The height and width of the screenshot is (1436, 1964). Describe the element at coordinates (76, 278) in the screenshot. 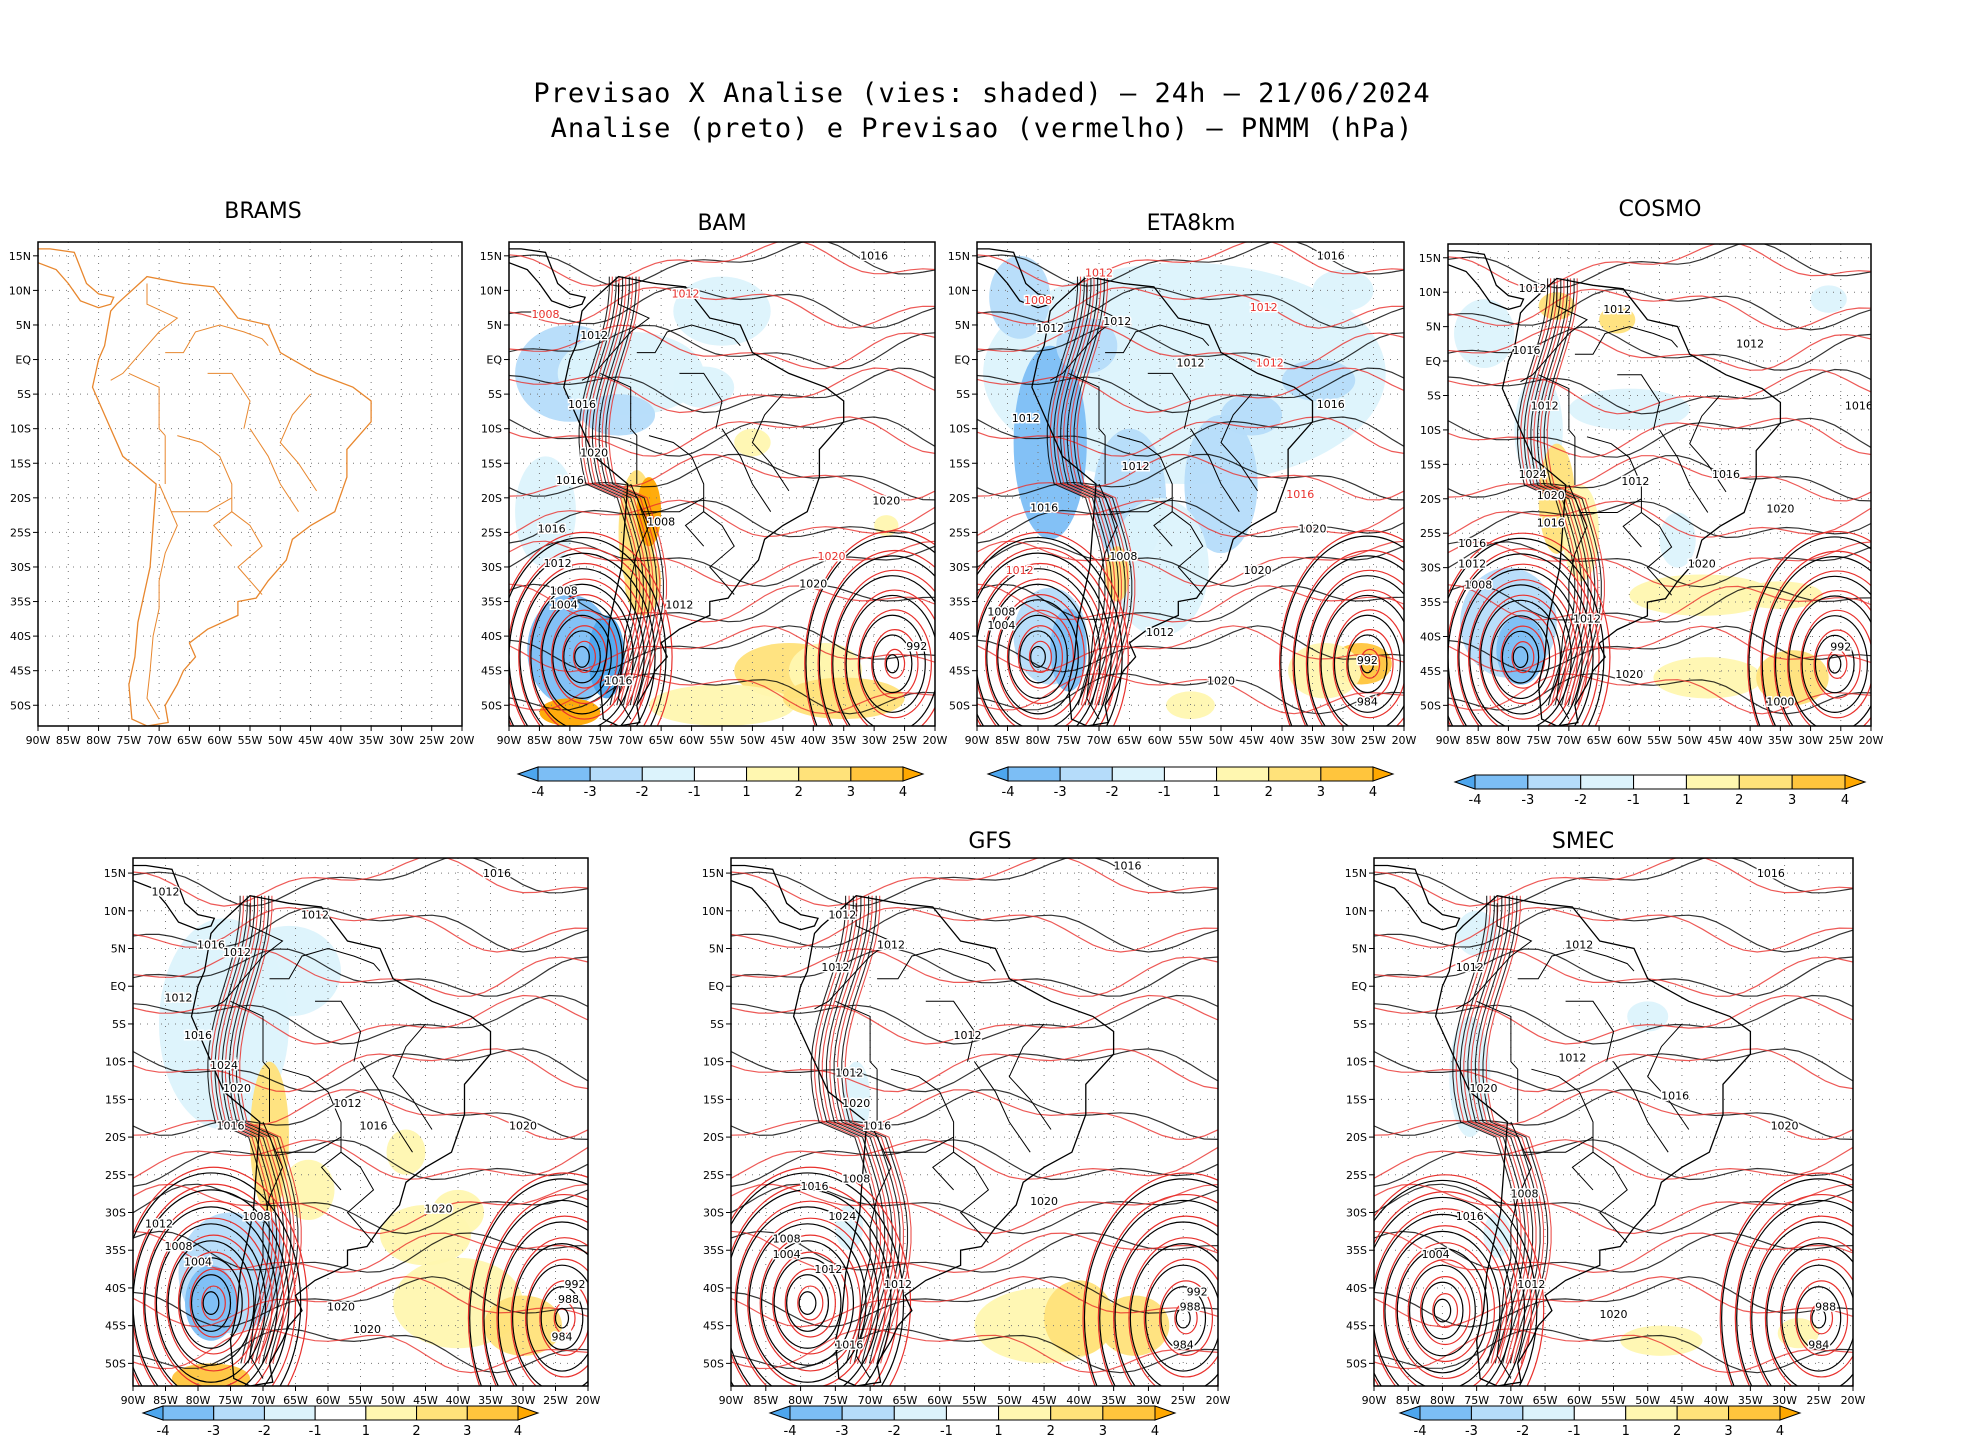

I see `coastline-central-america` at that location.